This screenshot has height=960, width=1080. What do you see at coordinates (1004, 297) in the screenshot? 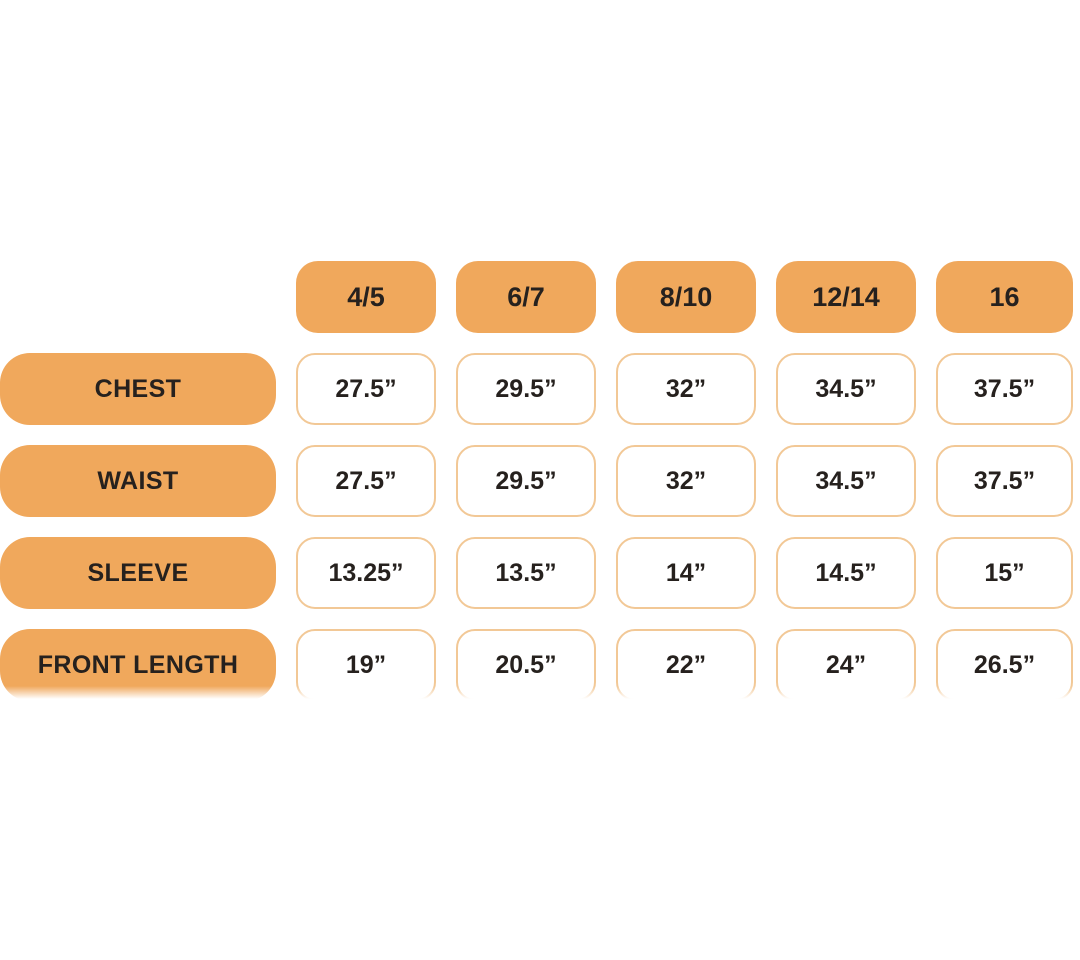
I see `column-header-pill: 16` at bounding box center [1004, 297].